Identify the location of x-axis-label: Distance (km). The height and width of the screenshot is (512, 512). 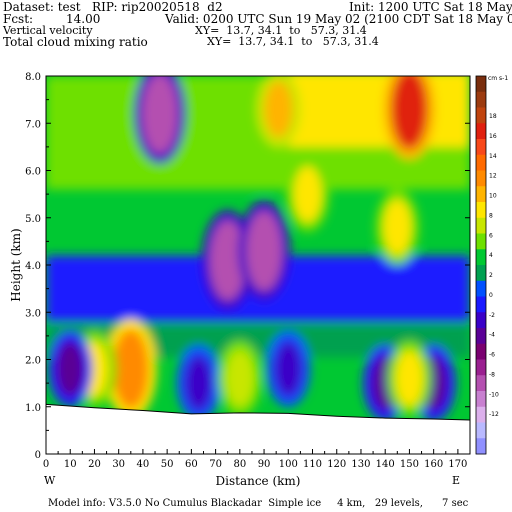
(258, 481).